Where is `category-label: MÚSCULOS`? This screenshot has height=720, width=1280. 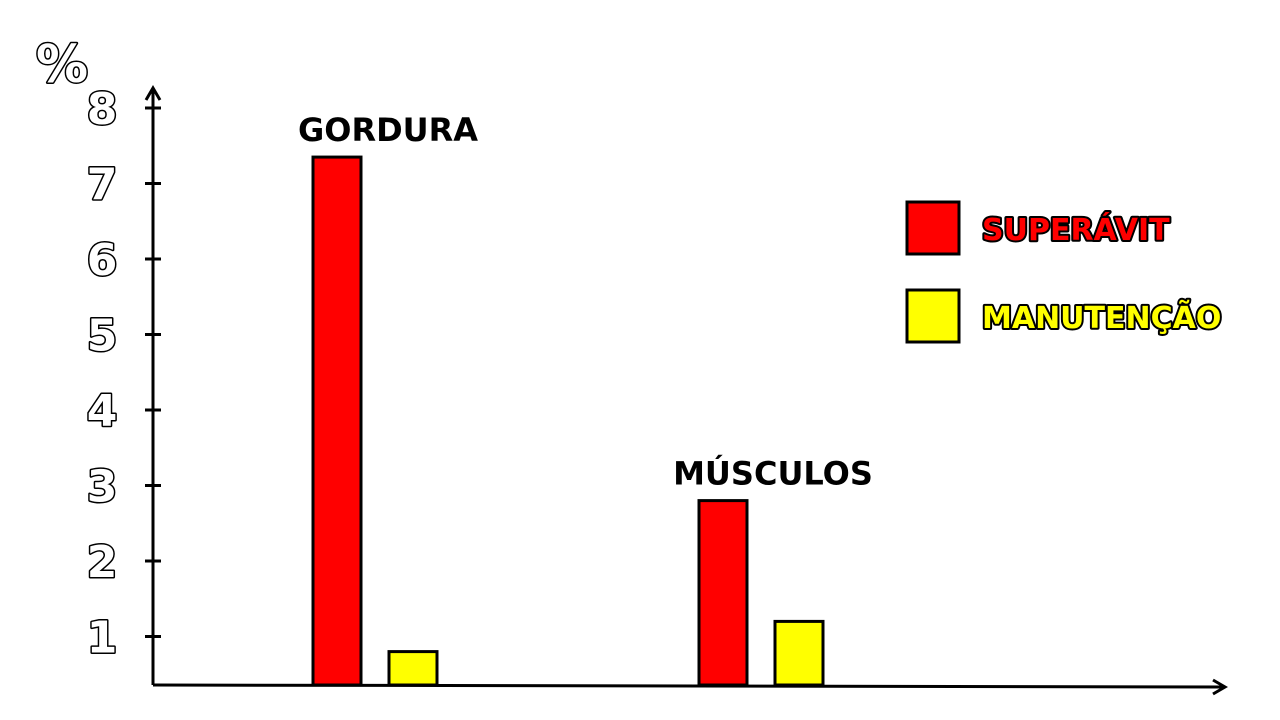 category-label: MÚSCULOS is located at coordinates (773, 473).